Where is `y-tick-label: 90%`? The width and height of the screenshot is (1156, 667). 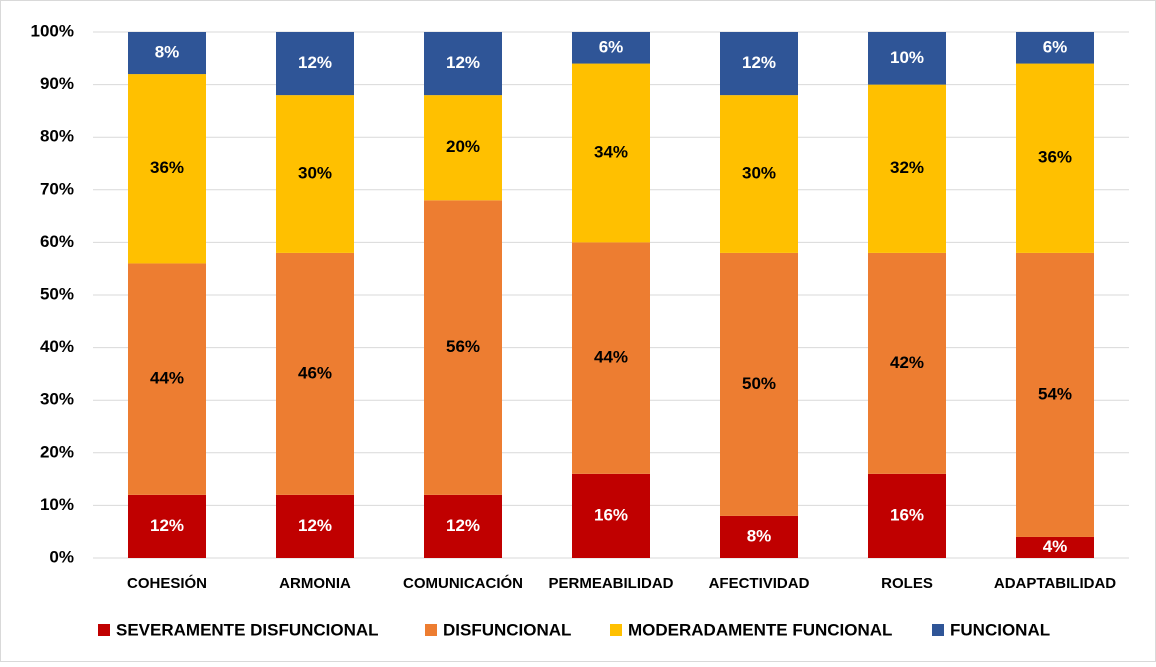 y-tick-label: 90% is located at coordinates (57, 83).